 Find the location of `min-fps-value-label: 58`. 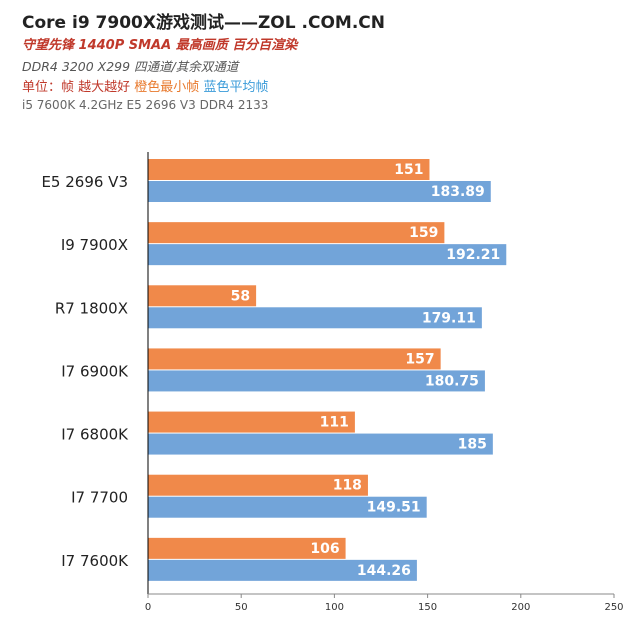

min-fps-value-label: 58 is located at coordinates (240, 296).